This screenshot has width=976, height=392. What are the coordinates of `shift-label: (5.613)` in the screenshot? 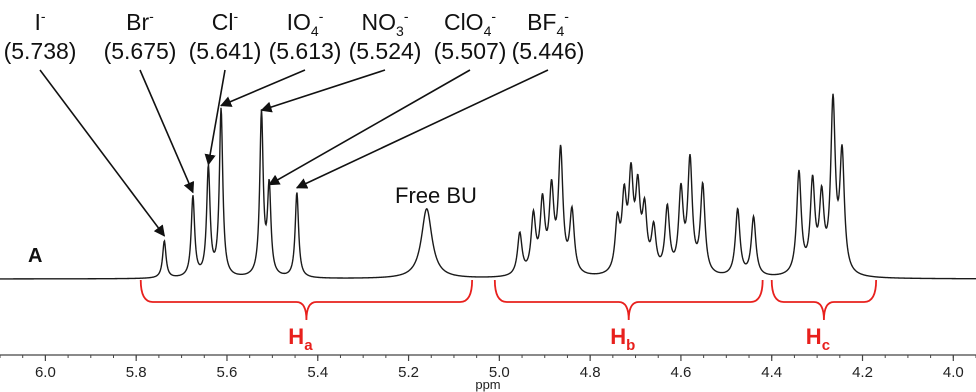 It's located at (305, 51).